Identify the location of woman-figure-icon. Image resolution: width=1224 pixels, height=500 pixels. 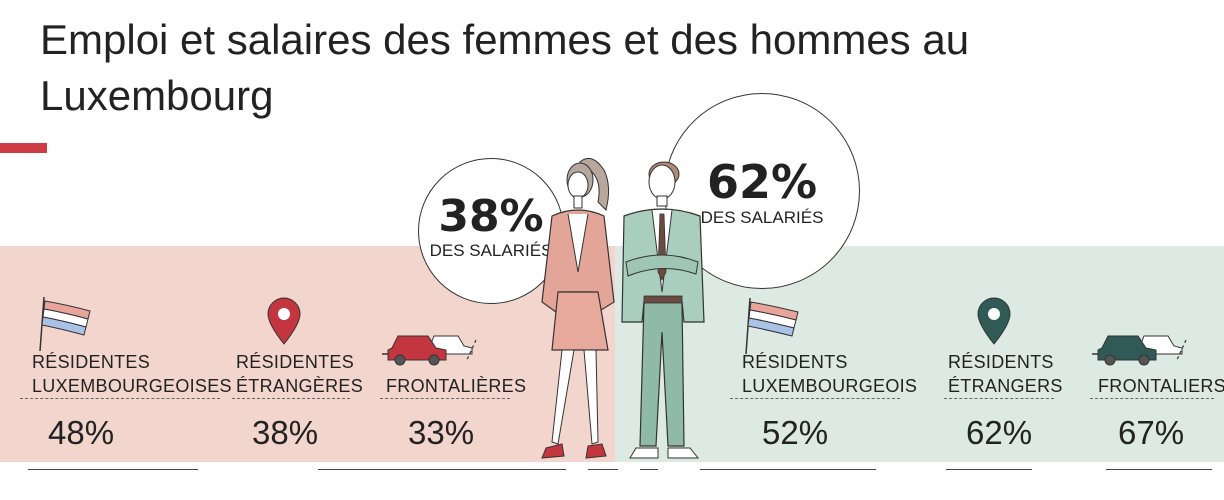
(572, 309).